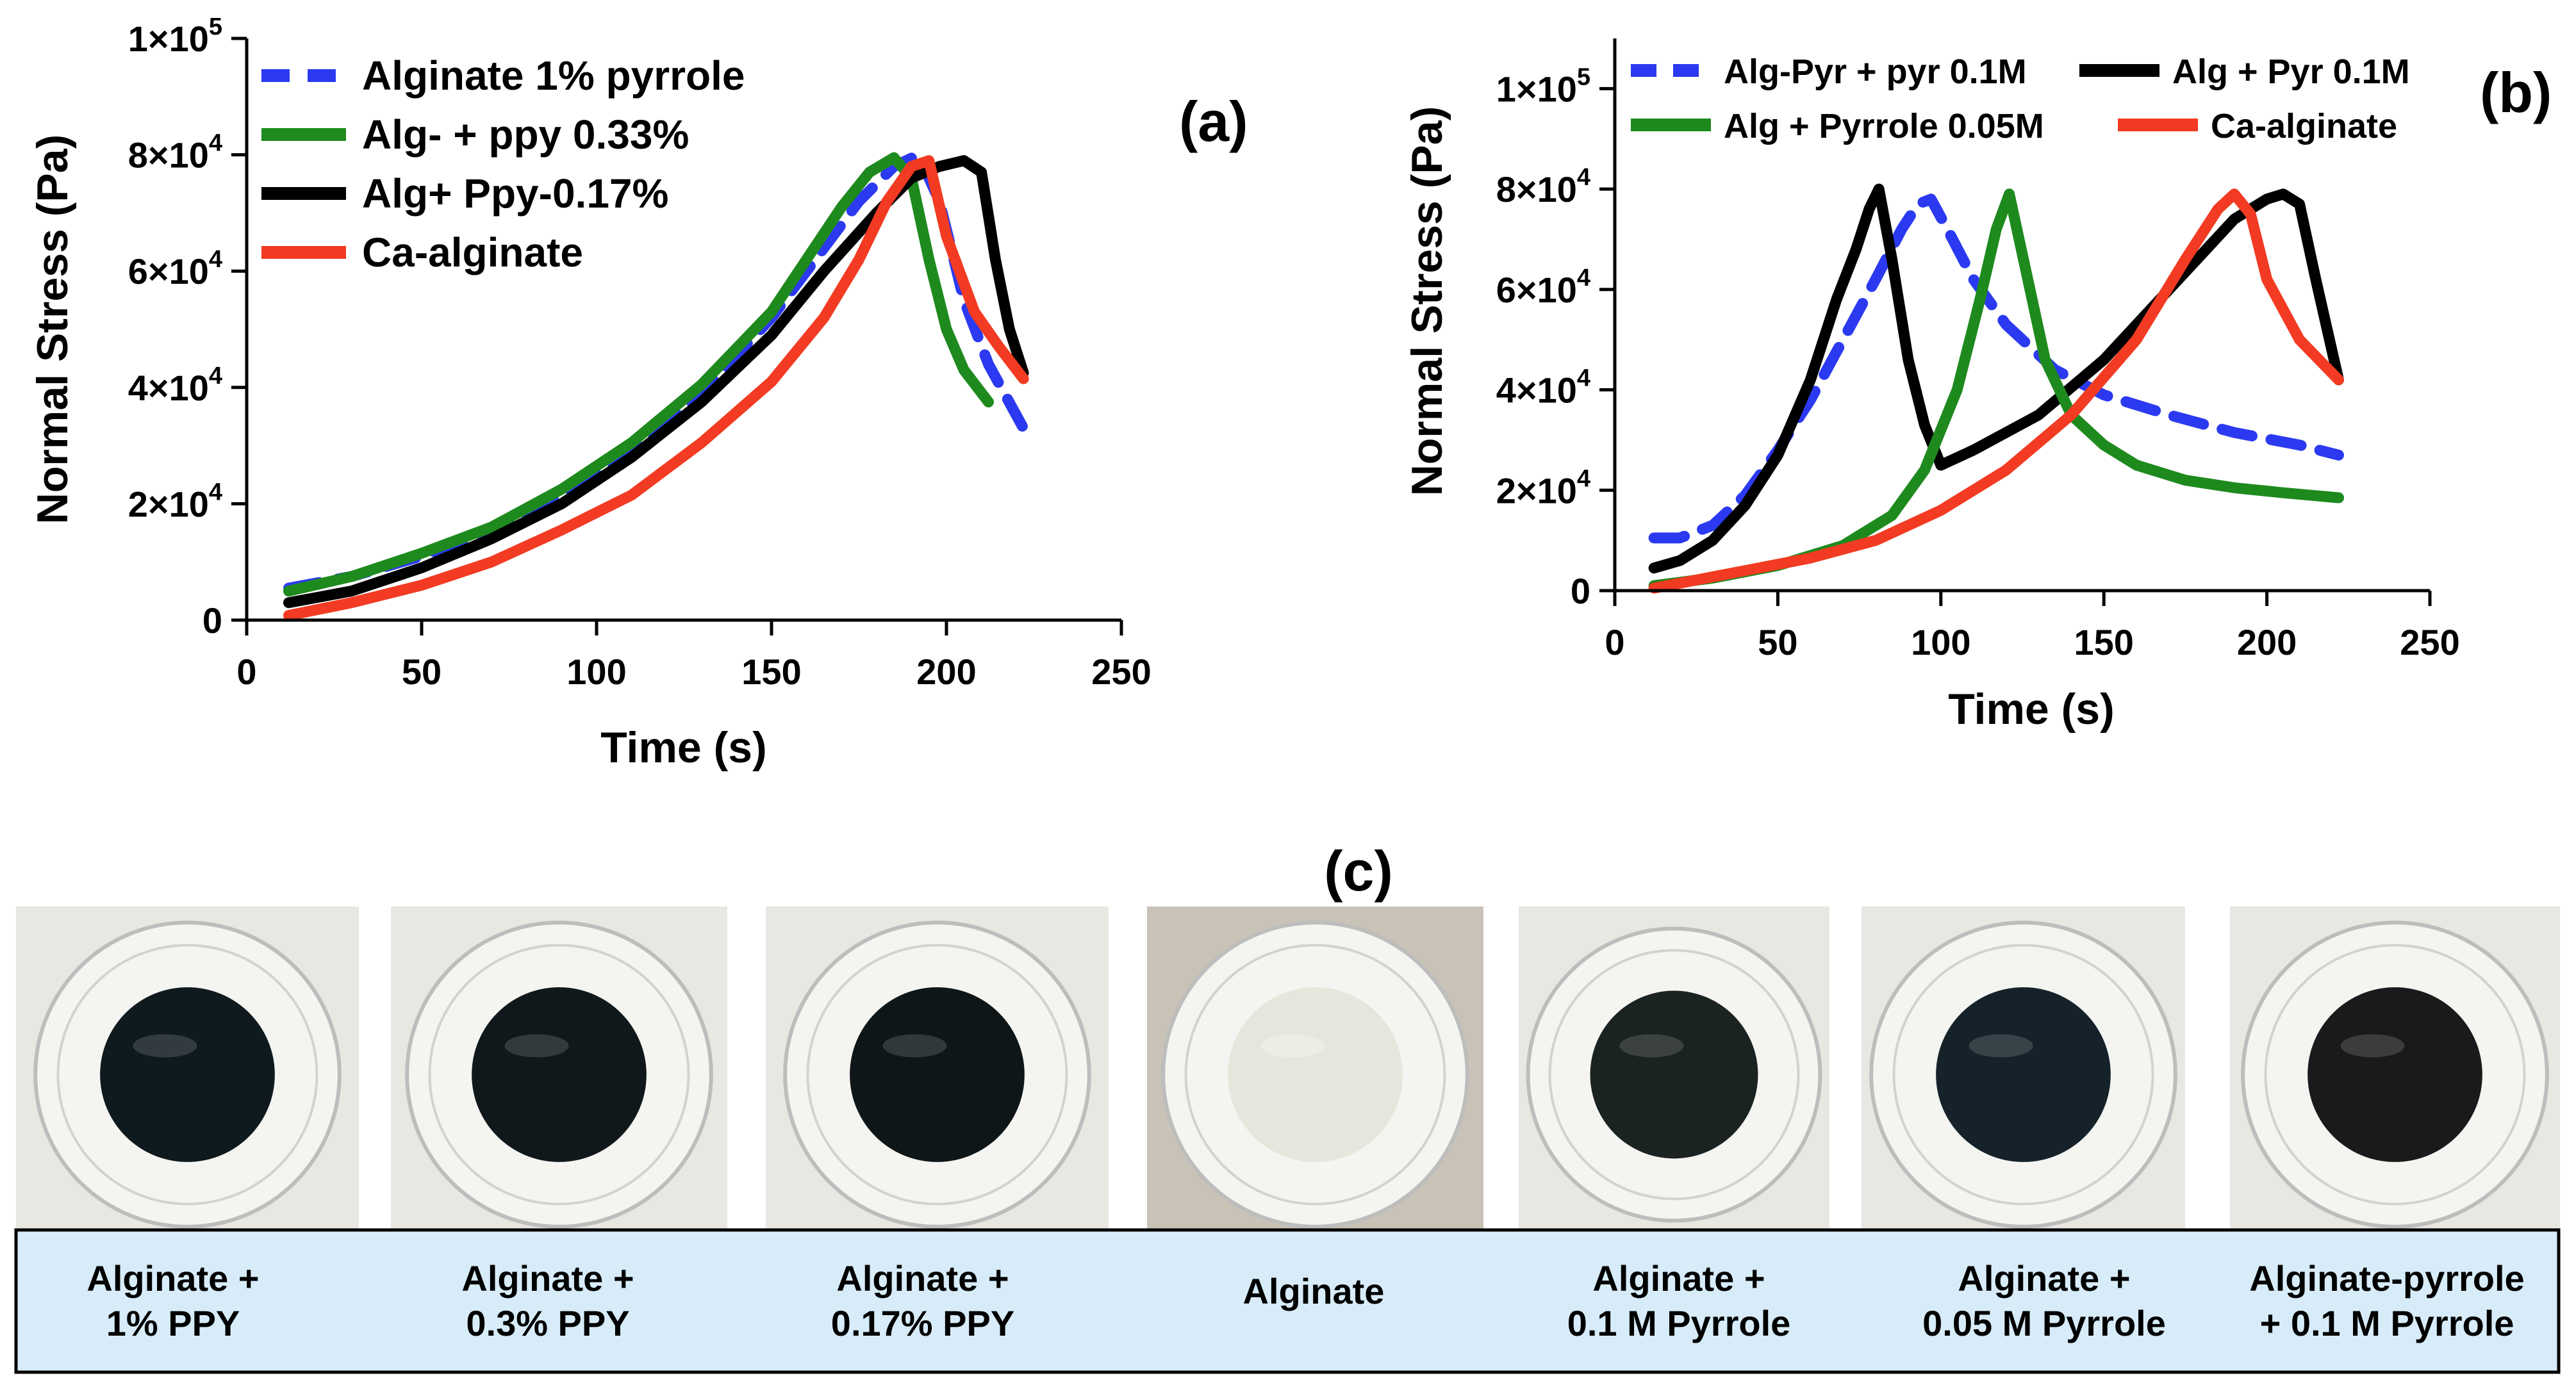 This screenshot has width=2576, height=1385. Describe the element at coordinates (1555, 337) in the screenshot. I see `panel-b-y-ticks: 0 2×10⁴ 4×10⁴ 6×10⁴ 8×10⁴ 1×10⁵` at that location.